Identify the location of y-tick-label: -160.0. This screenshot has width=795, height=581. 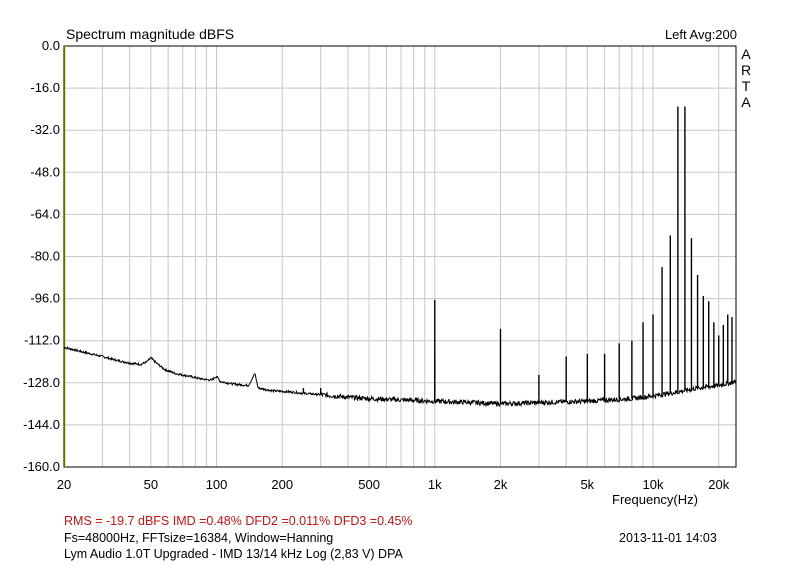
(41, 466).